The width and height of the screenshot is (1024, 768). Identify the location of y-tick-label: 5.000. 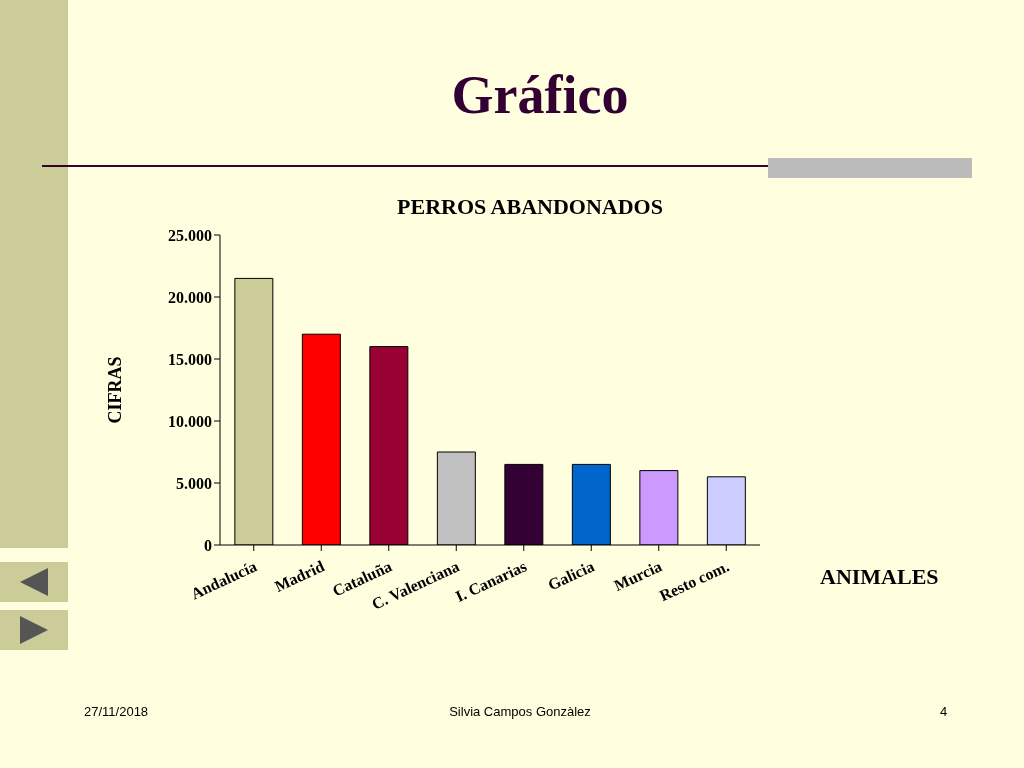
(194, 483).